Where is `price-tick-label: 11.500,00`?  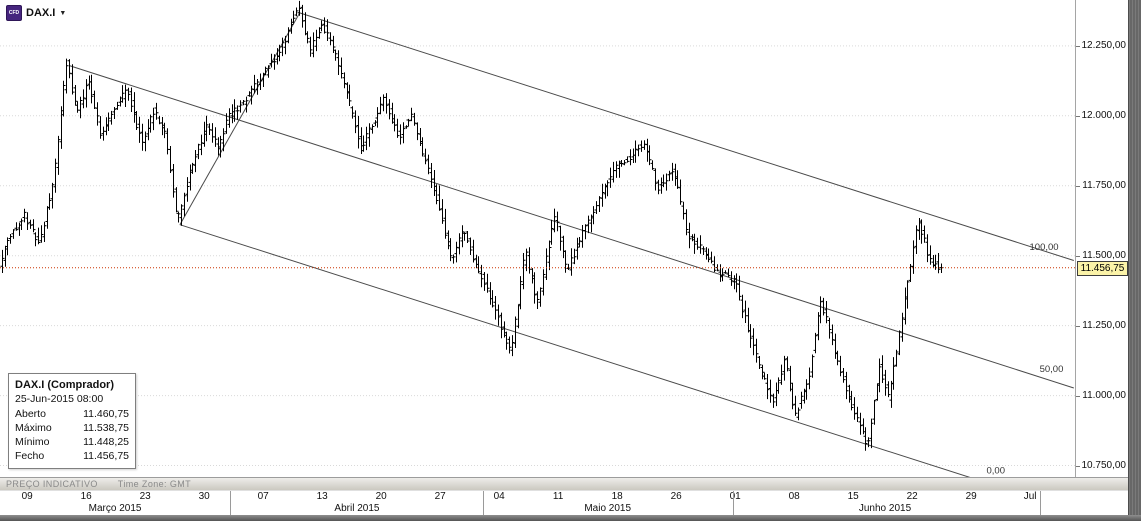
price-tick-label: 11.500,00 is located at coordinates (1104, 255).